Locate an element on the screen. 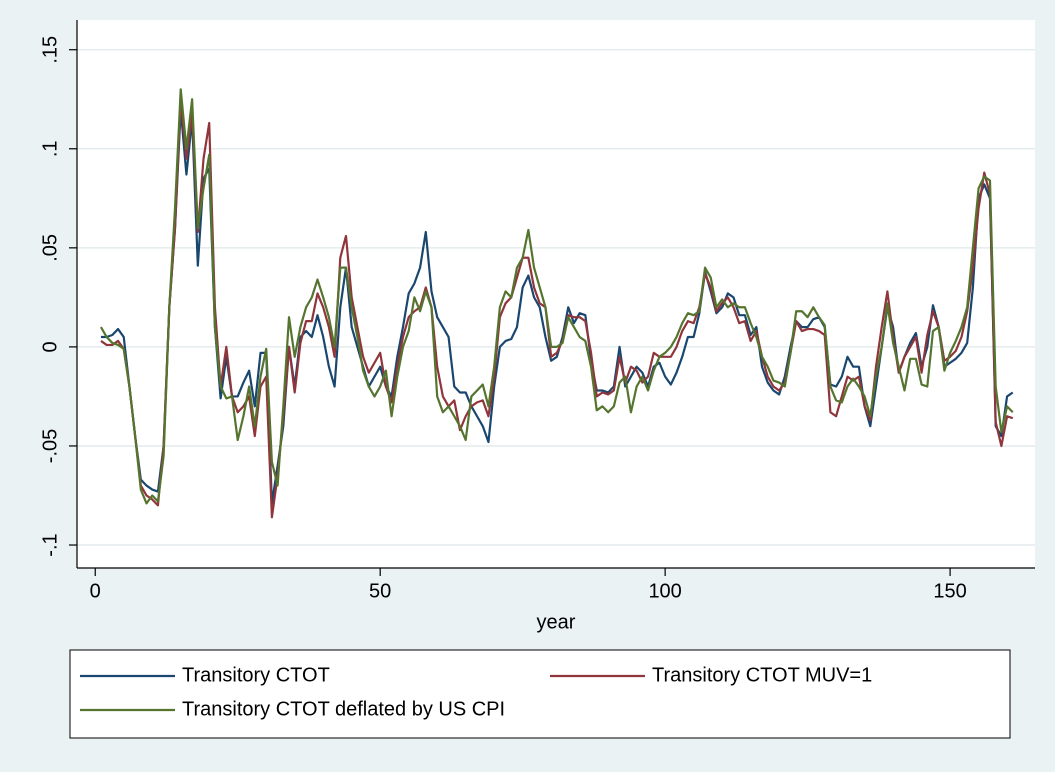  y-tick-label: 0 is located at coordinates (50, 346).